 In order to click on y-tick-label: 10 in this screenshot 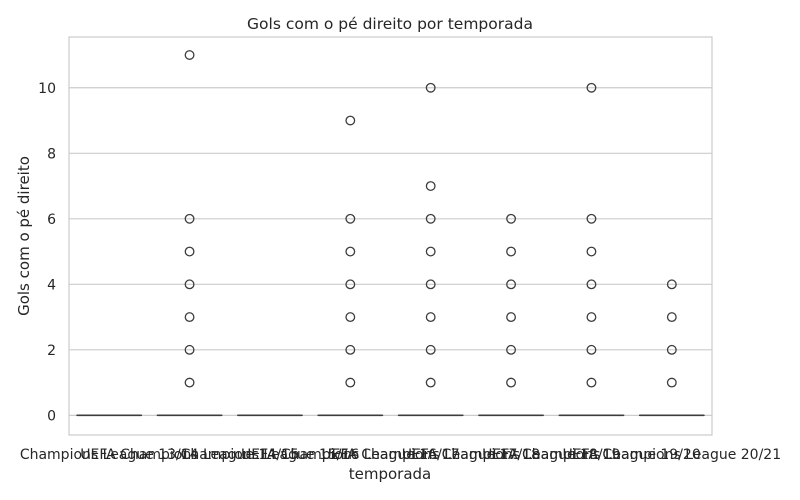, I will do `click(47, 89)`.